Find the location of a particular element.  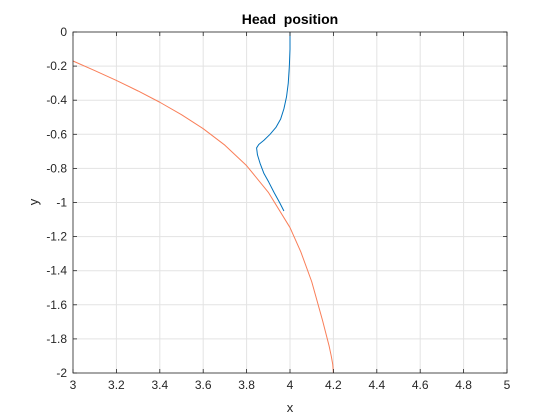

chart-title: Head position is located at coordinates (290, 19).